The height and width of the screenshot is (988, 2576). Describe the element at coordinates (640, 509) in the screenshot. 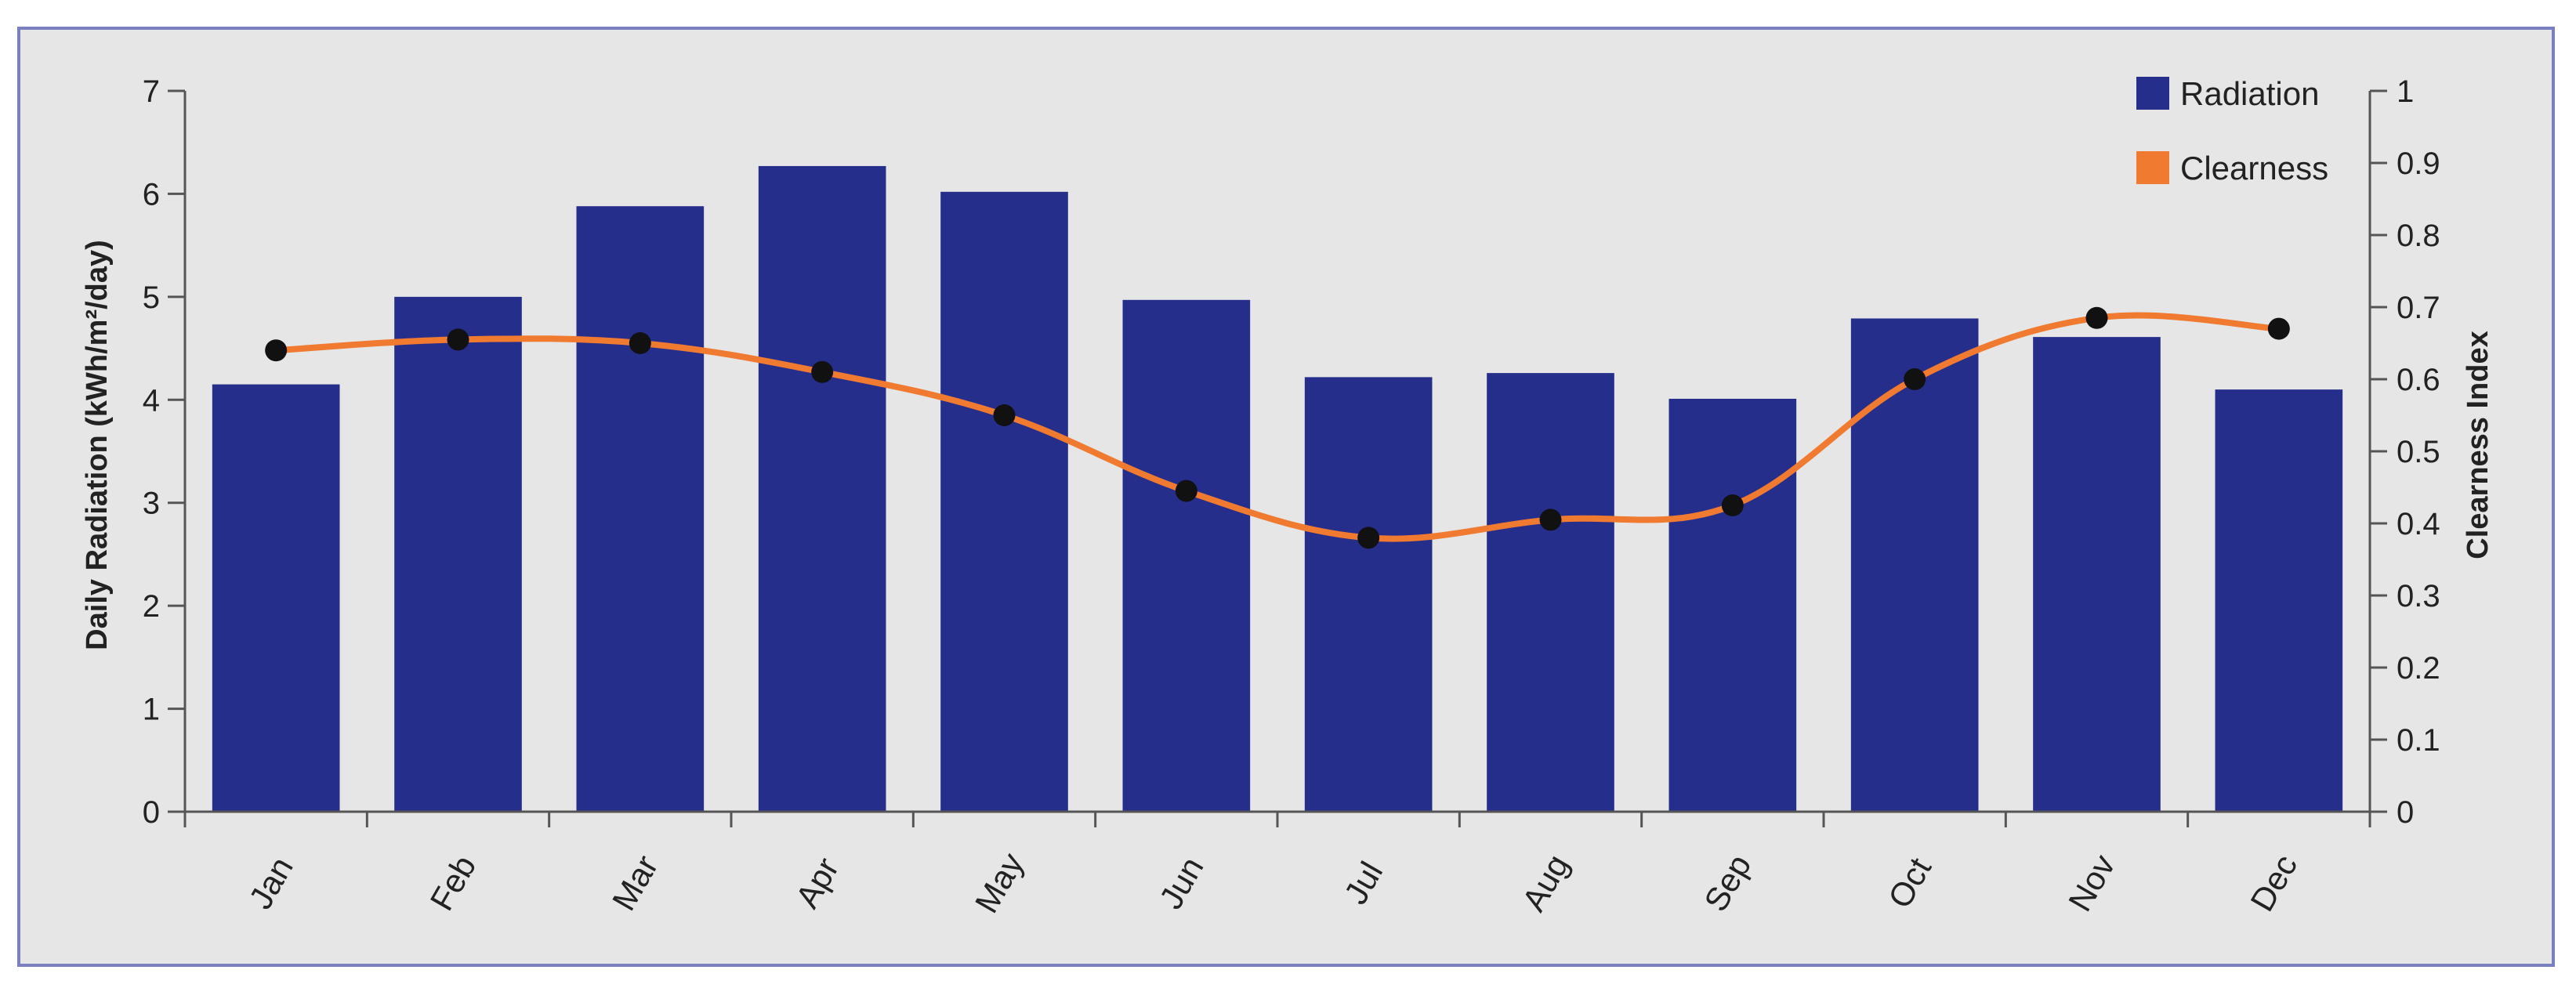

I see `bar-mar` at that location.